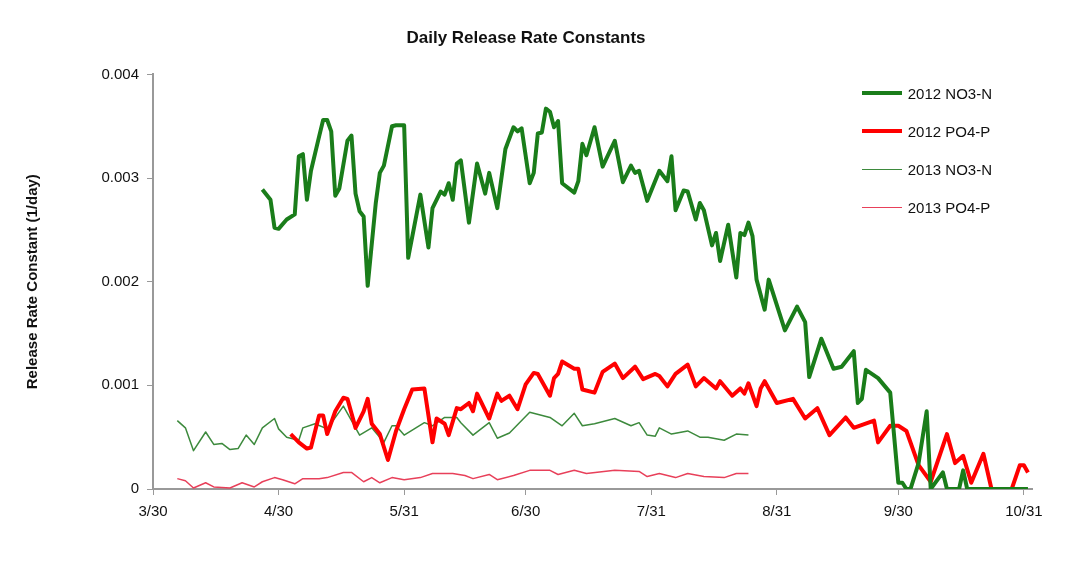  What do you see at coordinates (1024, 511) in the screenshot?
I see `x-tick-label: 10/31` at bounding box center [1024, 511].